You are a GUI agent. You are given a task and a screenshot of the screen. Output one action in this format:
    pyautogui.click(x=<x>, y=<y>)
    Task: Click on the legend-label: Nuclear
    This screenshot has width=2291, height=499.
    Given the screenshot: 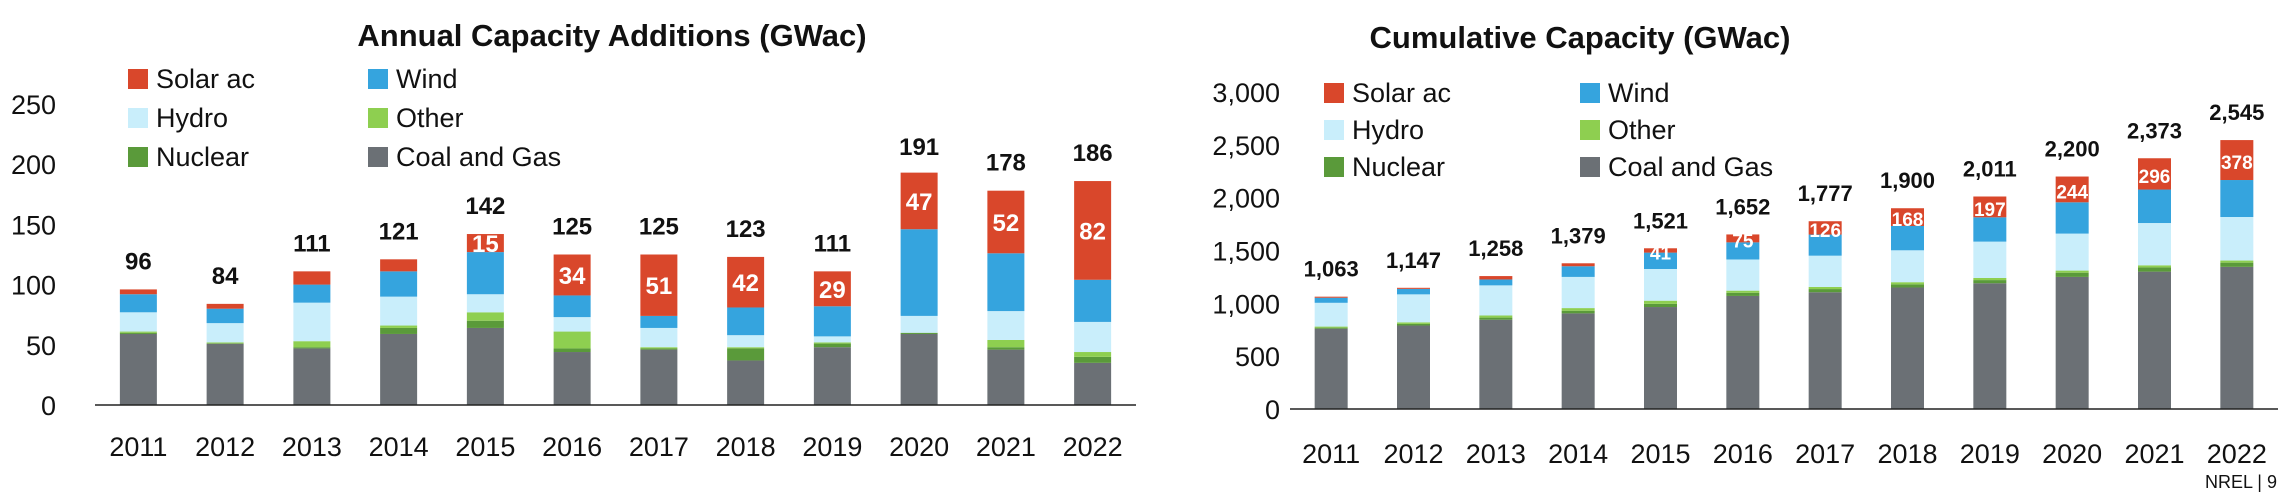 What is the action you would take?
    pyautogui.click(x=202, y=157)
    